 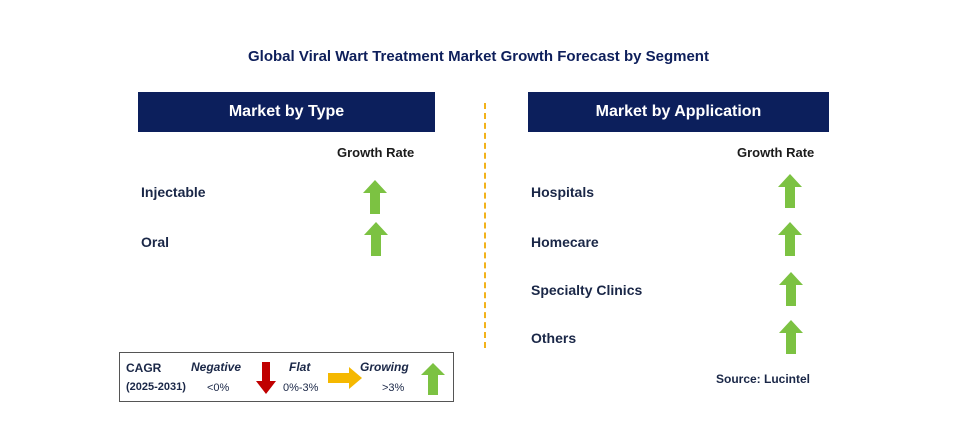 What do you see at coordinates (300, 367) in the screenshot?
I see `legend-flat-label: Flat` at bounding box center [300, 367].